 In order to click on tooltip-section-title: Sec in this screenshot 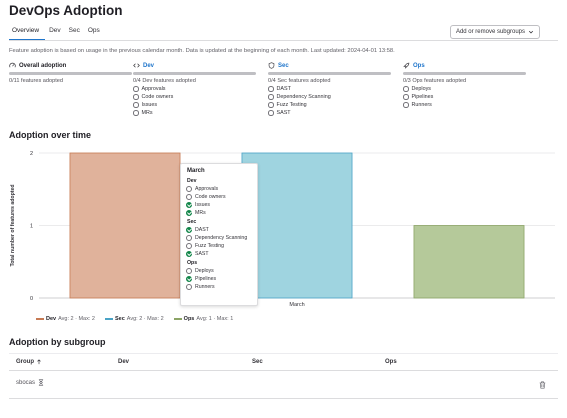, I will do `click(192, 222)`.